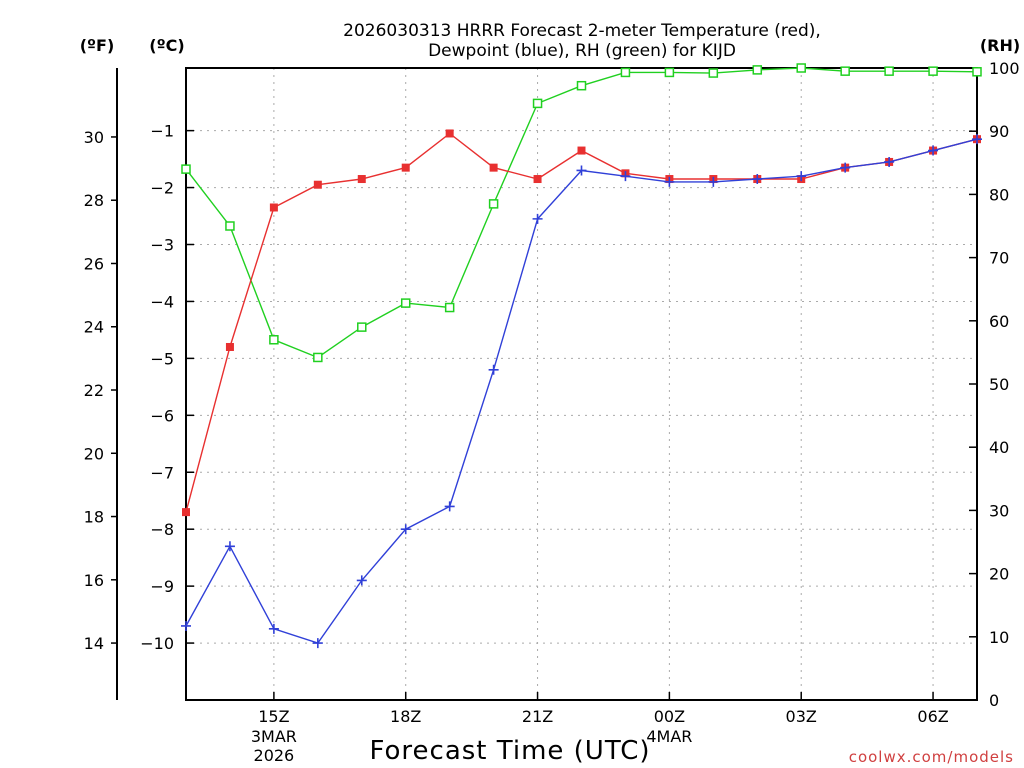 This screenshot has width=1024, height=768. Describe the element at coordinates (162, 131) in the screenshot. I see `celsius-tick-label: −1` at that location.